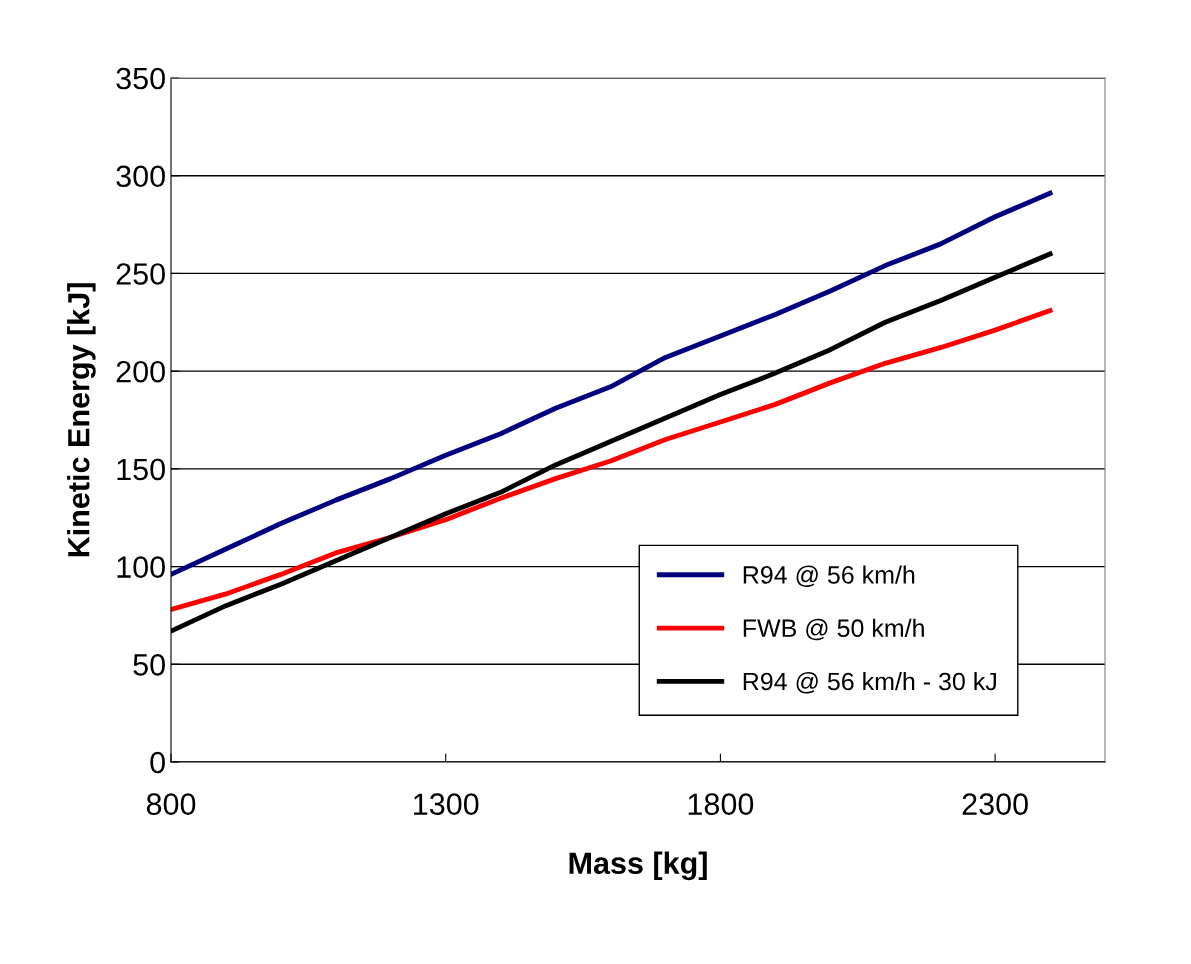  Describe the element at coordinates (140, 371) in the screenshot. I see `y-tick-label: 200` at that location.